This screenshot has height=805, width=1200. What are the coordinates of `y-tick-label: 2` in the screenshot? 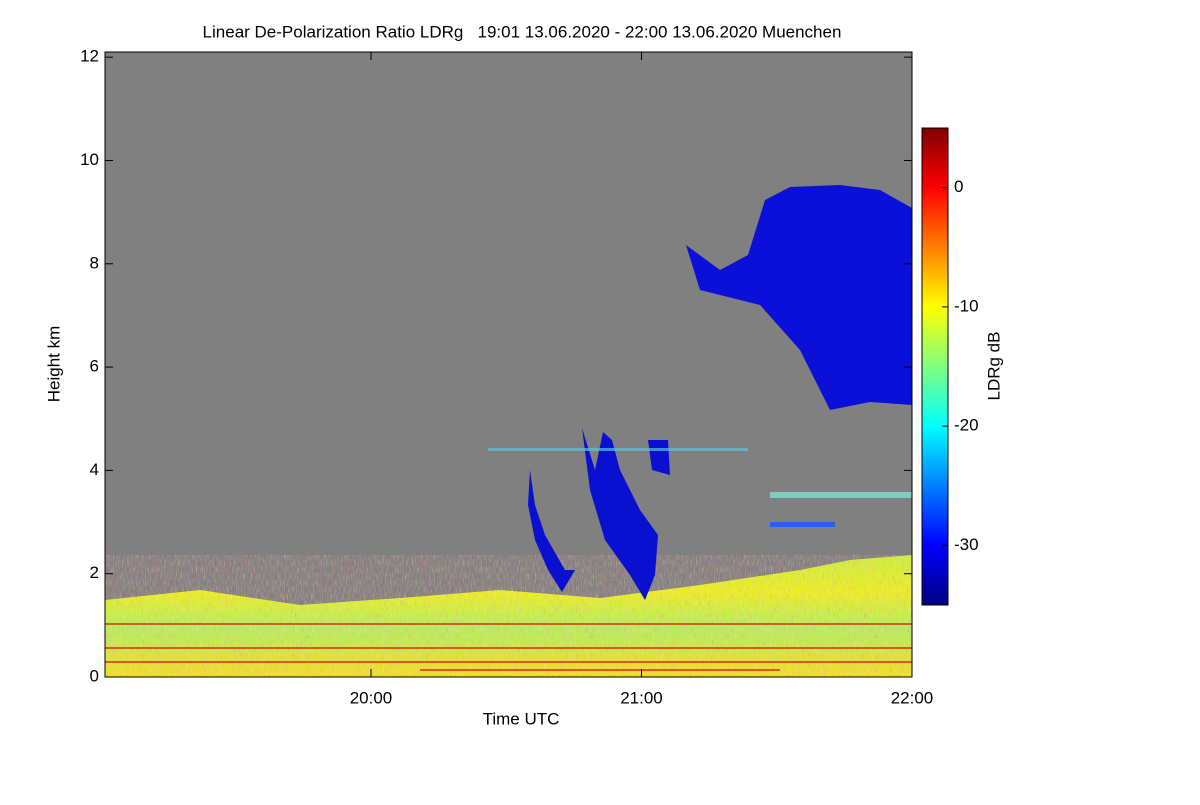 It's located at (94, 572).